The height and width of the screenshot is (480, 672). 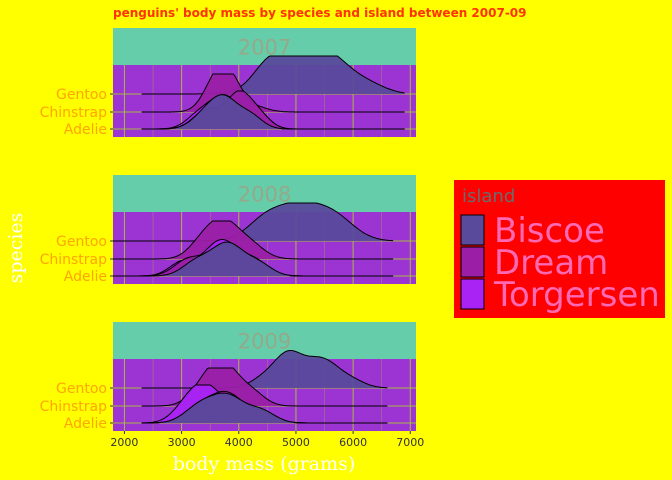 I want to click on x-tick-label: 6000, so click(x=353, y=442).